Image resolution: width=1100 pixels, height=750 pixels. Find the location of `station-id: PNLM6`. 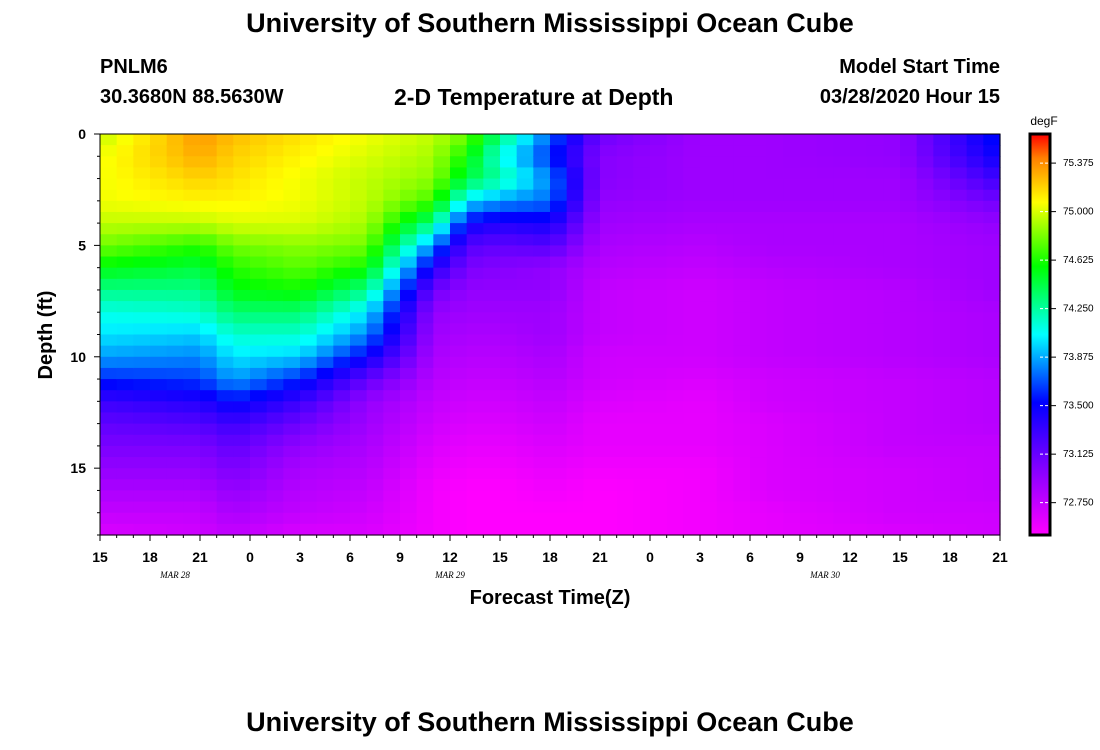

station-id: PNLM6 is located at coordinates (134, 67).